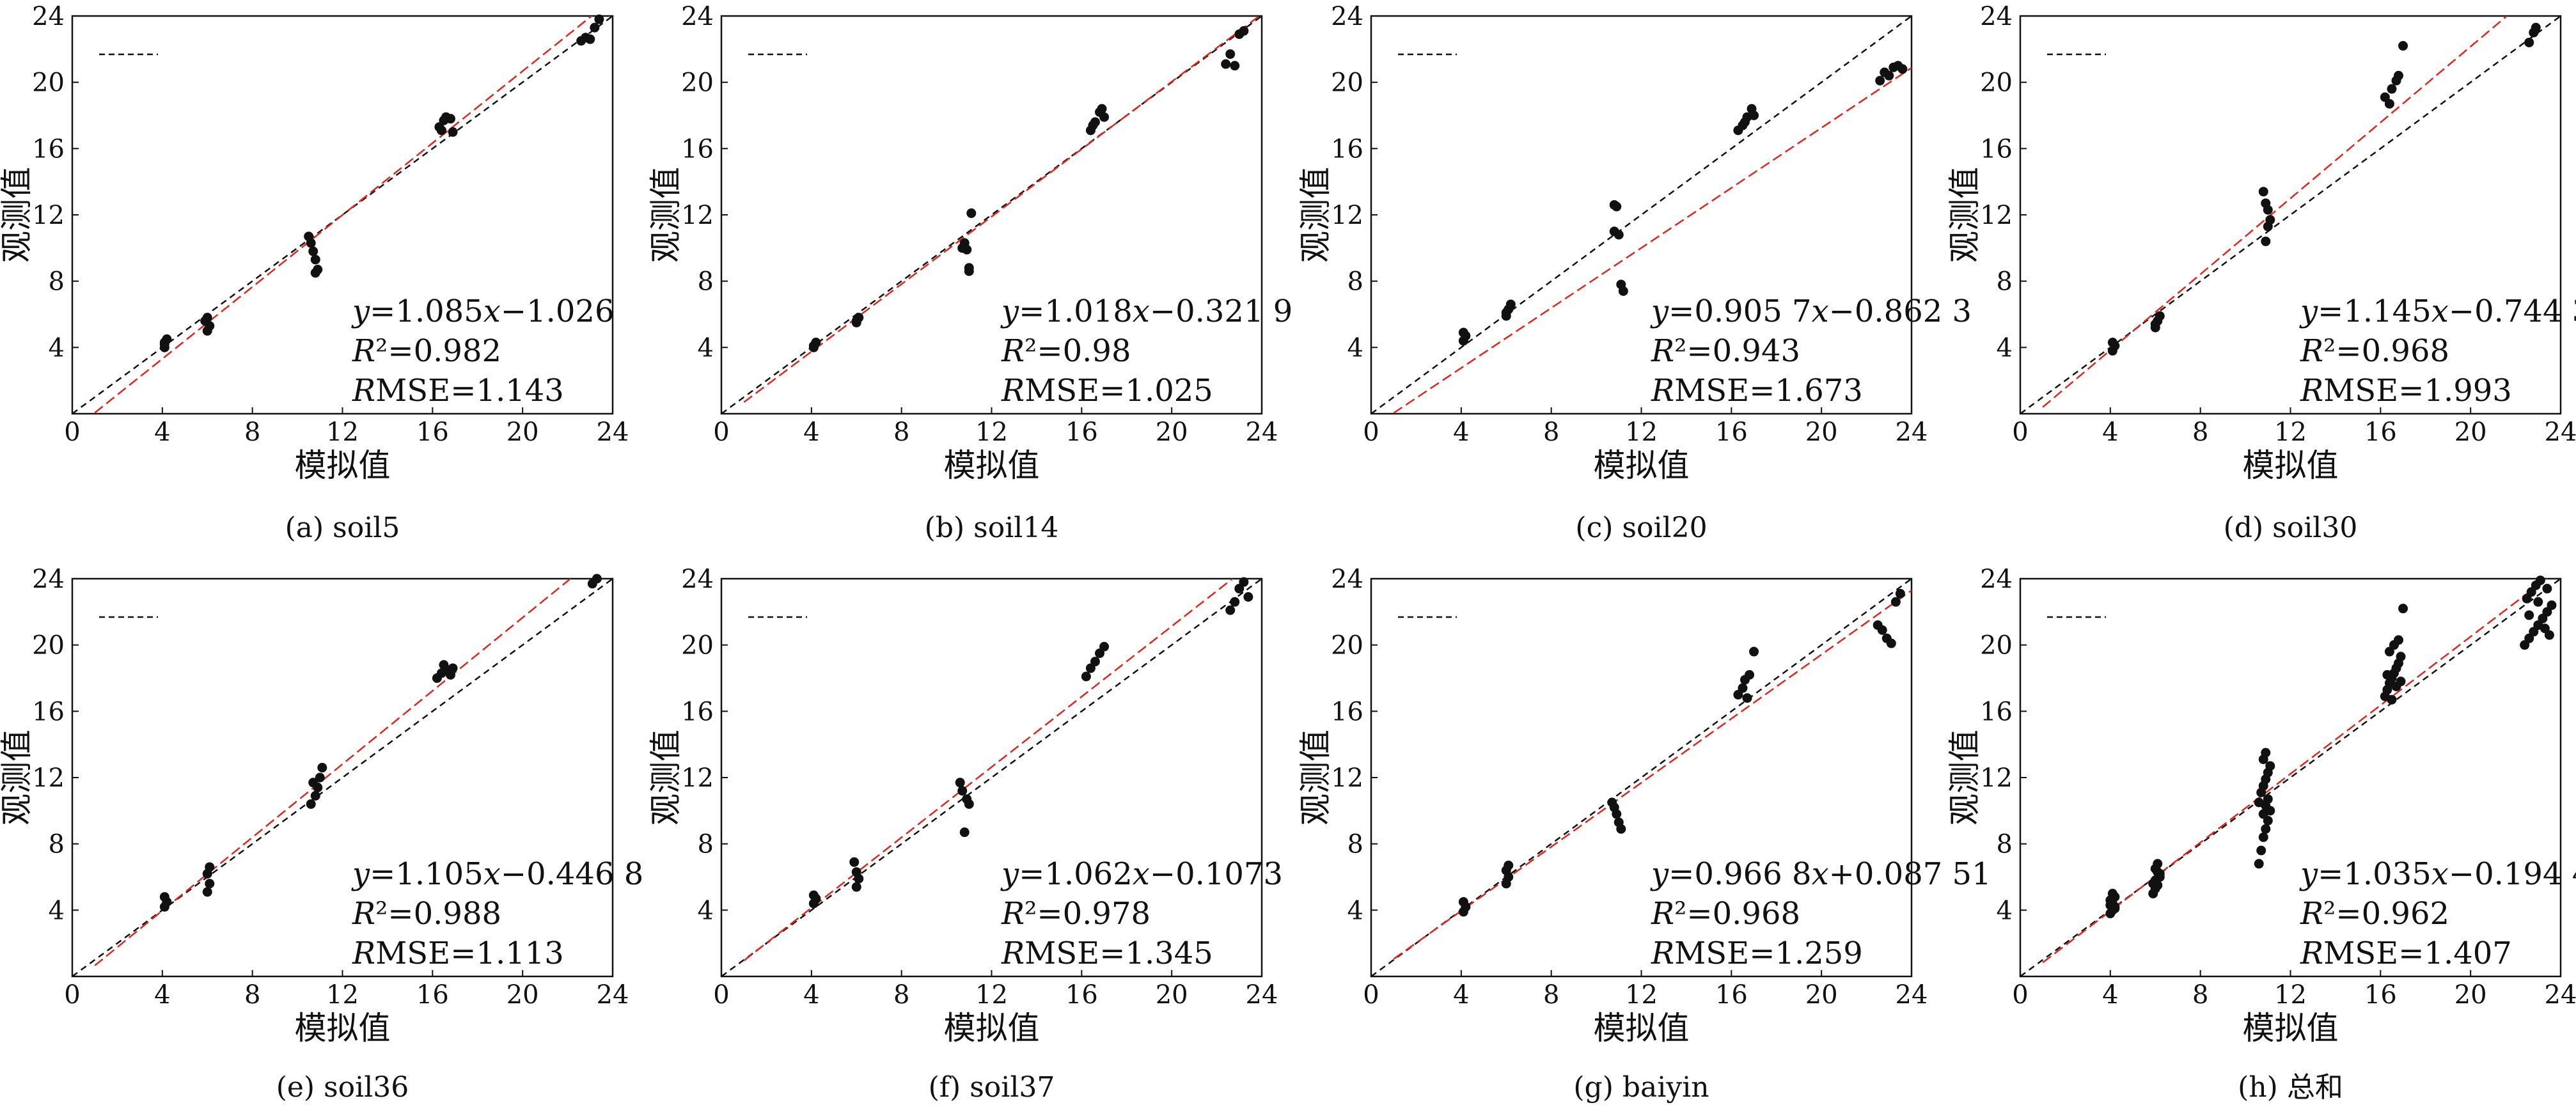 Image resolution: width=2576 pixels, height=1112 pixels. Describe the element at coordinates (2406, 953) in the screenshot. I see `rmse-value: RMSE=1.407` at that location.